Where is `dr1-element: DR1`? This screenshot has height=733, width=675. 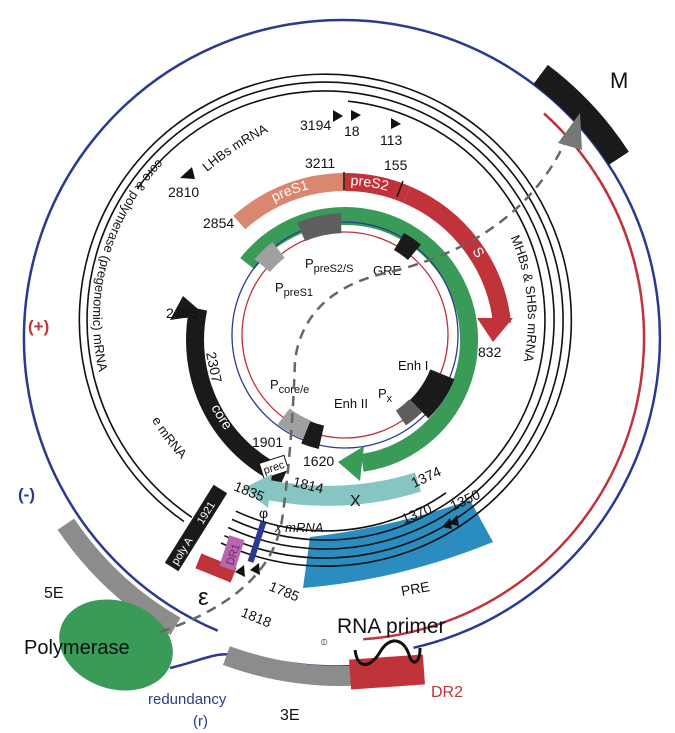
dr1-element: DR1 is located at coordinates (232, 553).